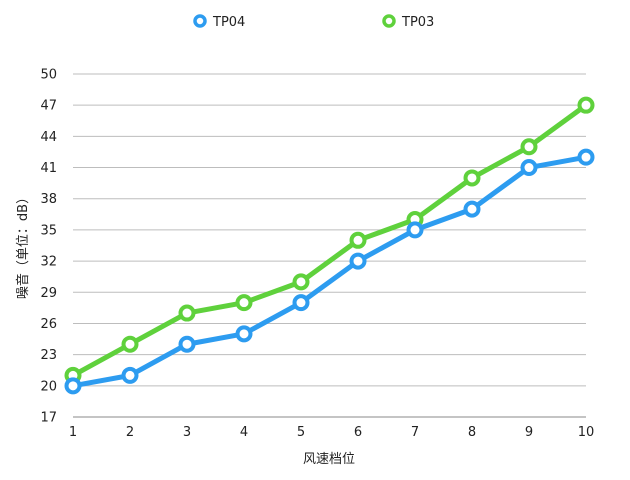  What do you see at coordinates (48, 75) in the screenshot?
I see `y-tick-label: 50` at bounding box center [48, 75].